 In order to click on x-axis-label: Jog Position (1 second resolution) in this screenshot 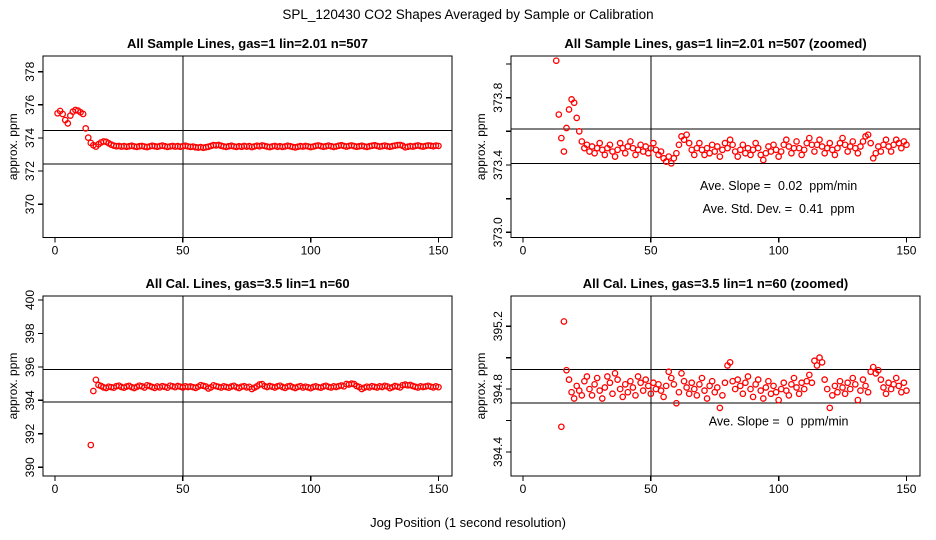, I will do `click(468, 522)`.